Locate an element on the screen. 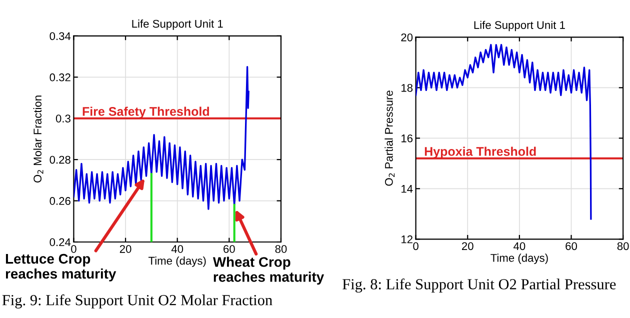 The width and height of the screenshot is (630, 318). y-tick-label: 0.32 is located at coordinates (60, 77).